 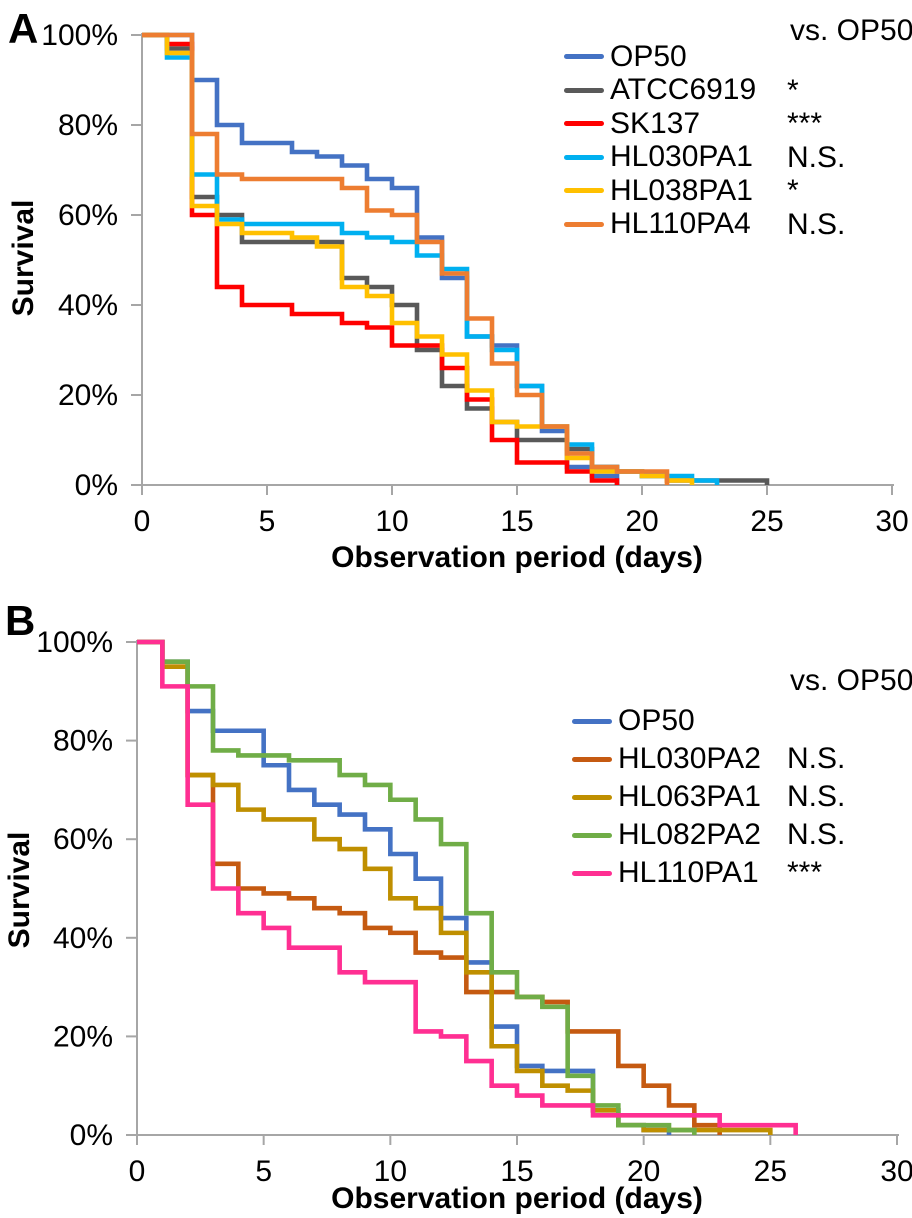 What do you see at coordinates (689, 758) in the screenshot?
I see `legend-label-hl030pa2: HL030PA2` at bounding box center [689, 758].